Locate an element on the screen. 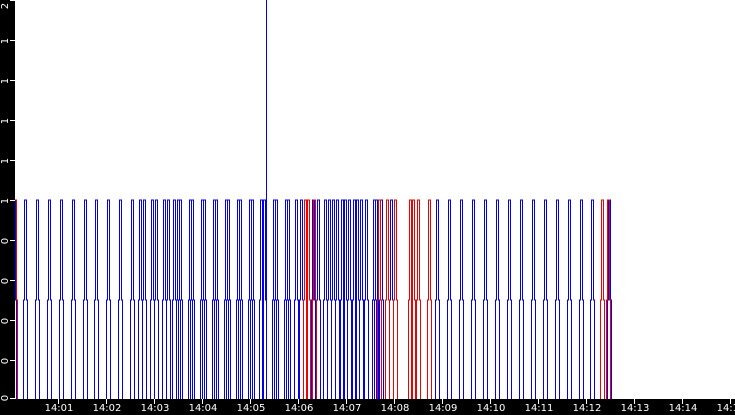 This screenshot has width=735, height=415. x-tick-label: 14:10 is located at coordinates (491, 408).